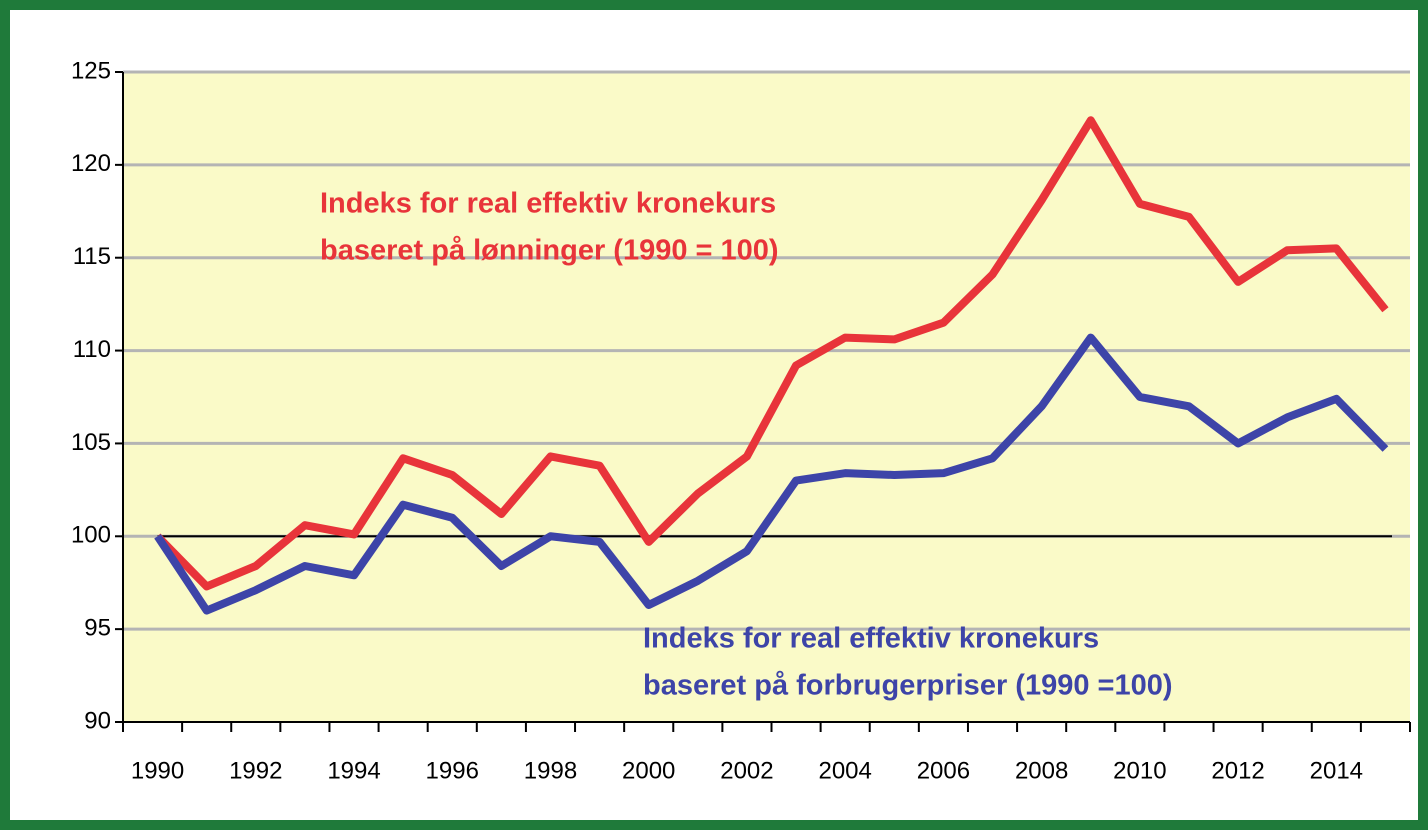  I want to click on y-tick-label: 125, so click(91, 70).